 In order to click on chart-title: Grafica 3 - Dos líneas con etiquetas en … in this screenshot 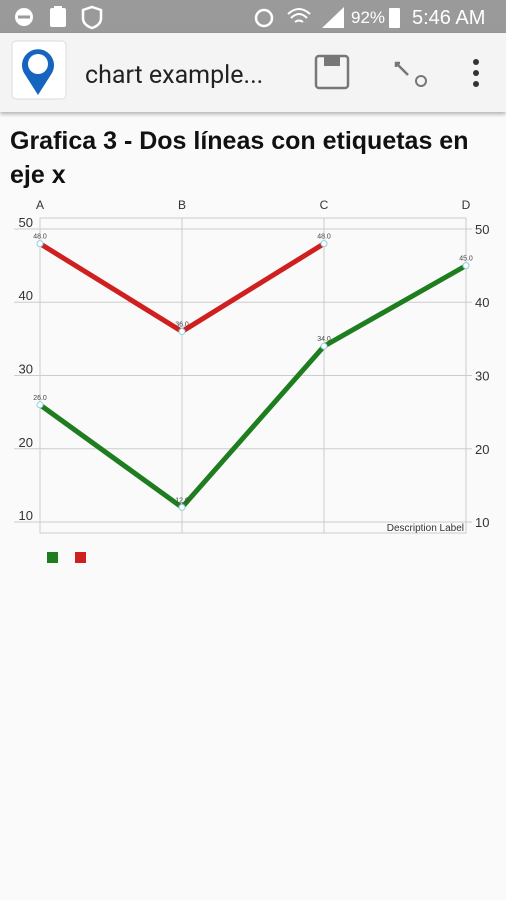, I will do `click(239, 158)`.